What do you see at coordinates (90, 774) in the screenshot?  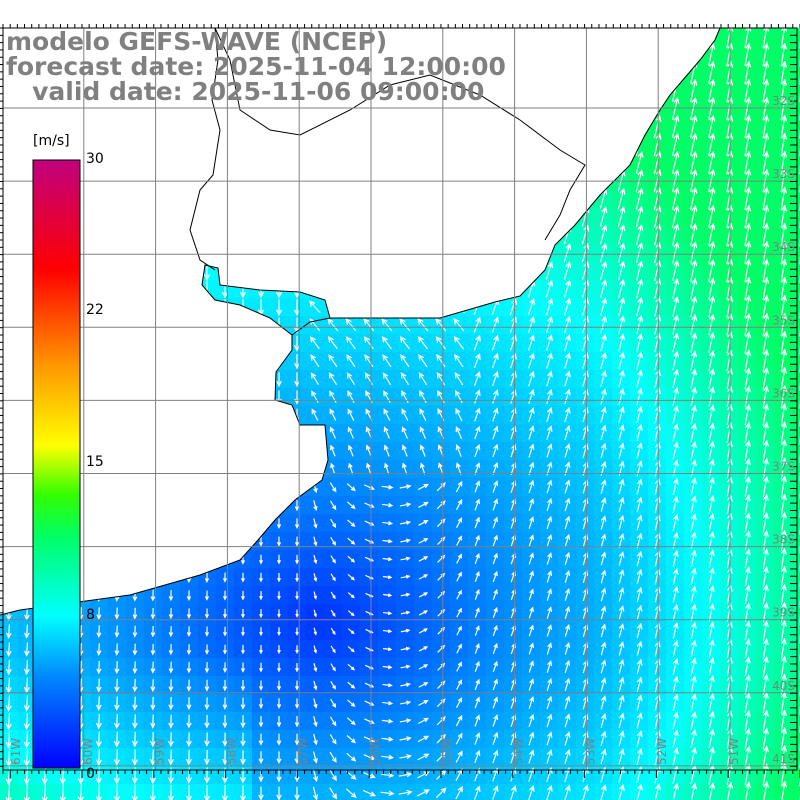 I see `colorbar-tick: 0` at bounding box center [90, 774].